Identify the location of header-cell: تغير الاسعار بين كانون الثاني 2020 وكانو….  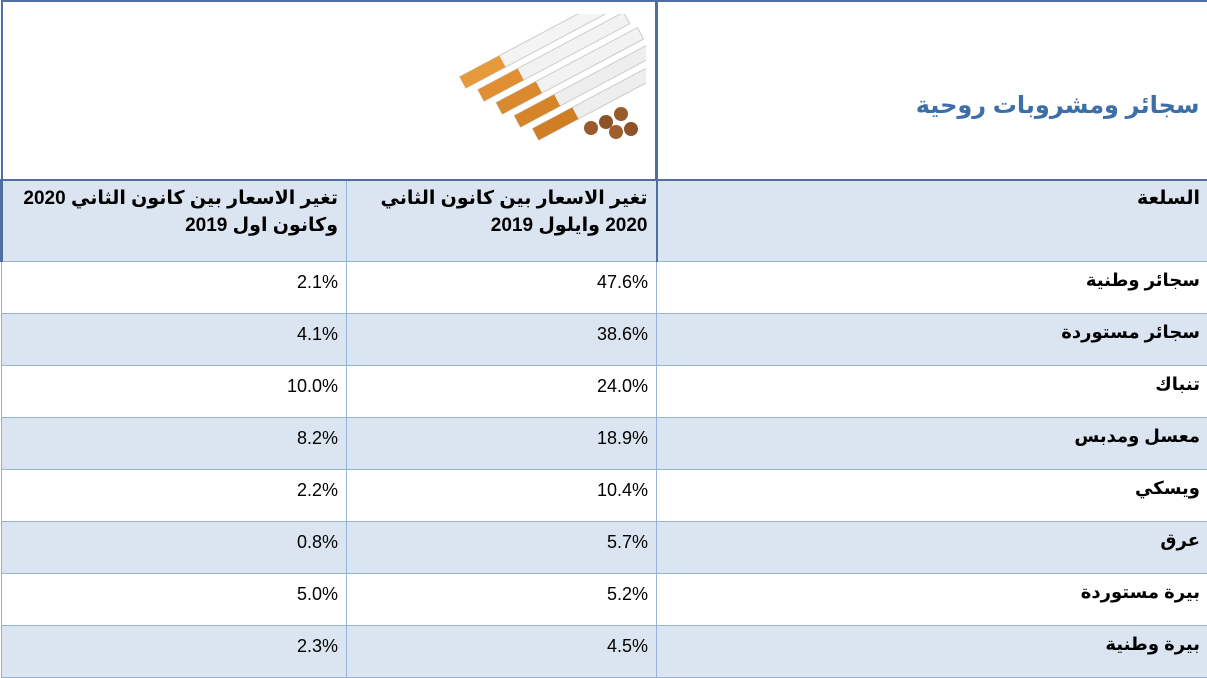
(174, 221).